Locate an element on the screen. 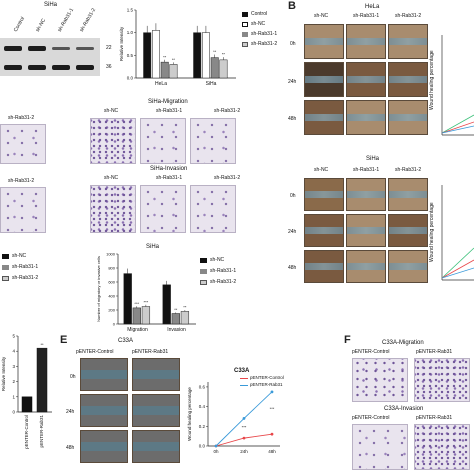  y-tick-label: 0 is located at coordinates (114, 324).